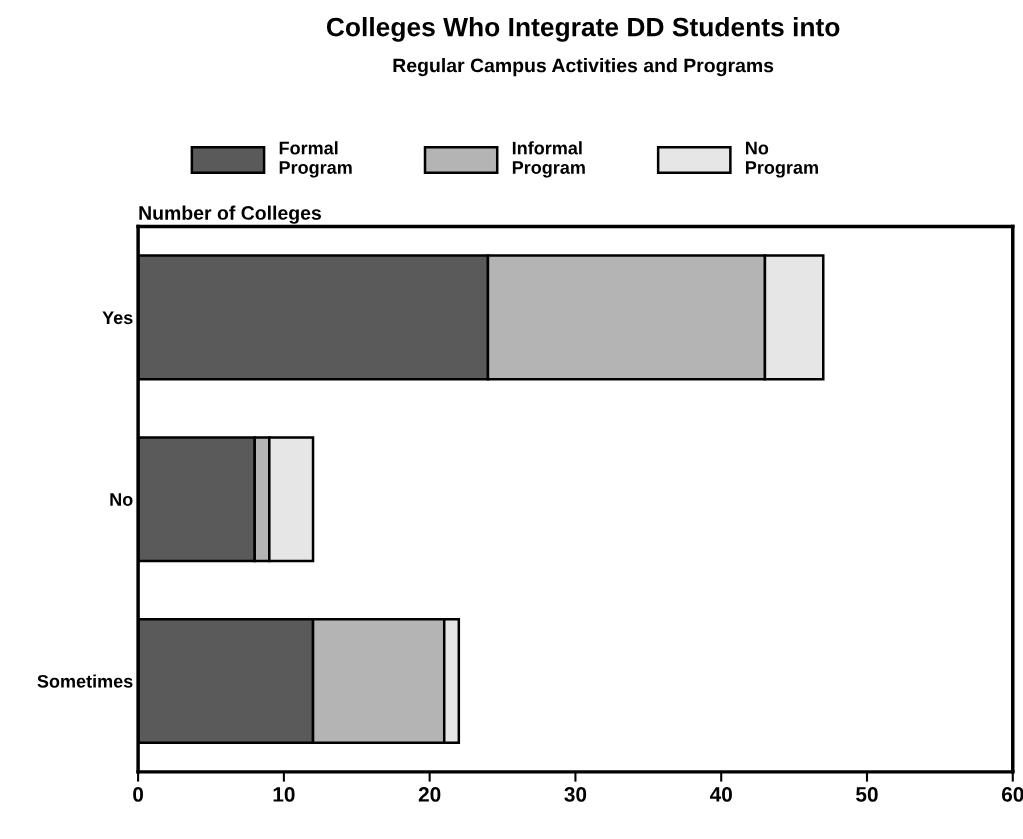 The height and width of the screenshot is (839, 1023). I want to click on y-tick-label: Sometimes, so click(85, 681).